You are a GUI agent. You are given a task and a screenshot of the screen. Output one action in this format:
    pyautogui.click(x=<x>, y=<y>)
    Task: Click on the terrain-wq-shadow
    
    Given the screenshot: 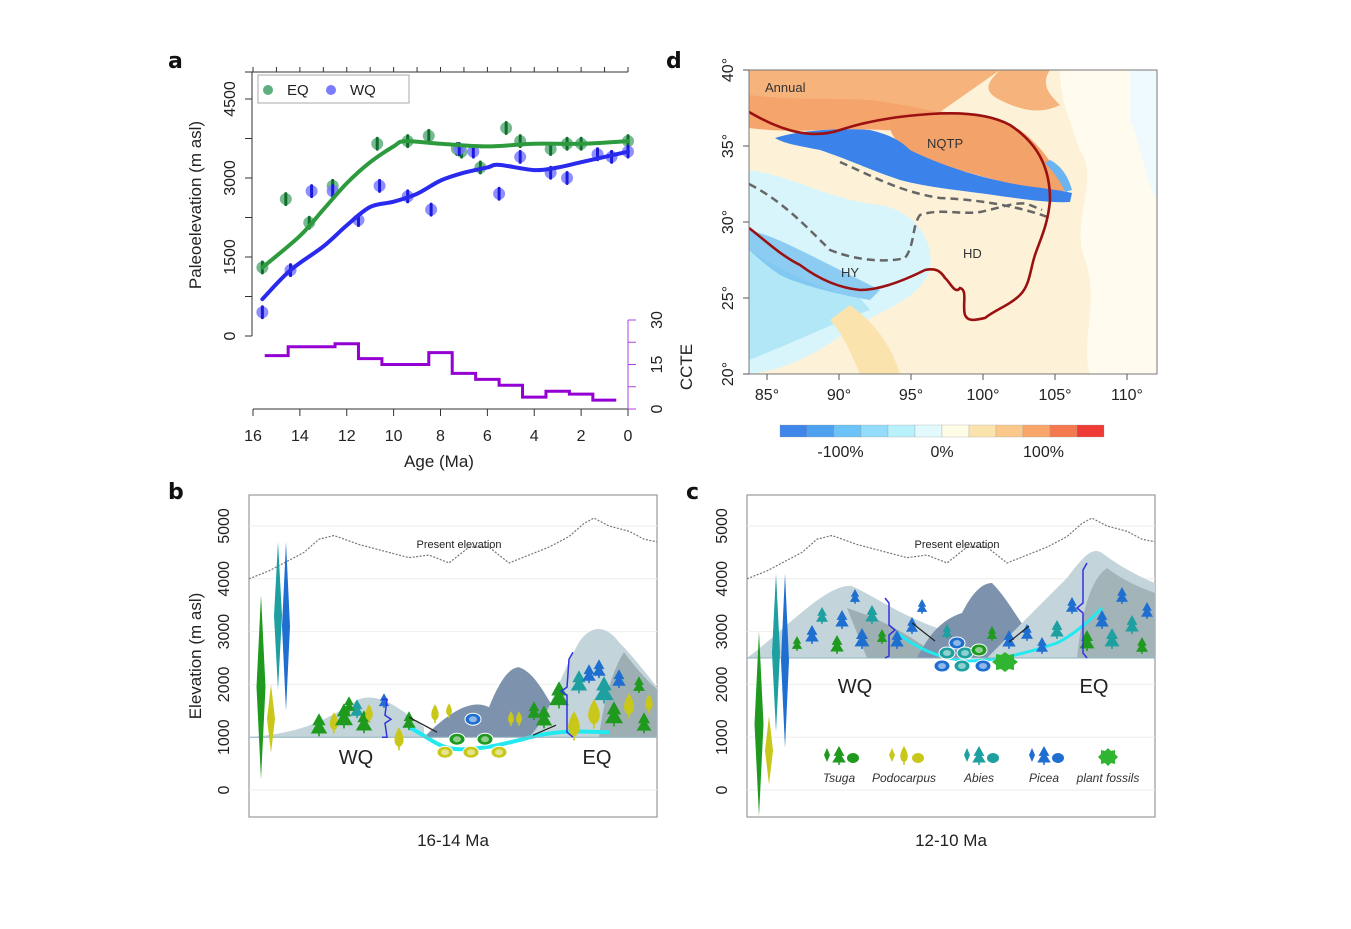 What is the action you would take?
    pyautogui.click(x=912, y=633)
    